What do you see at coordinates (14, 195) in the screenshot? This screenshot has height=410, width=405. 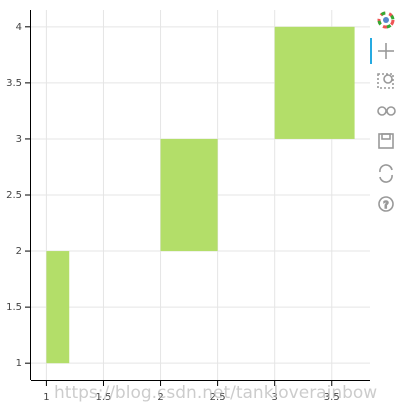 I see `y-tick-label: 2.5` at bounding box center [14, 195].